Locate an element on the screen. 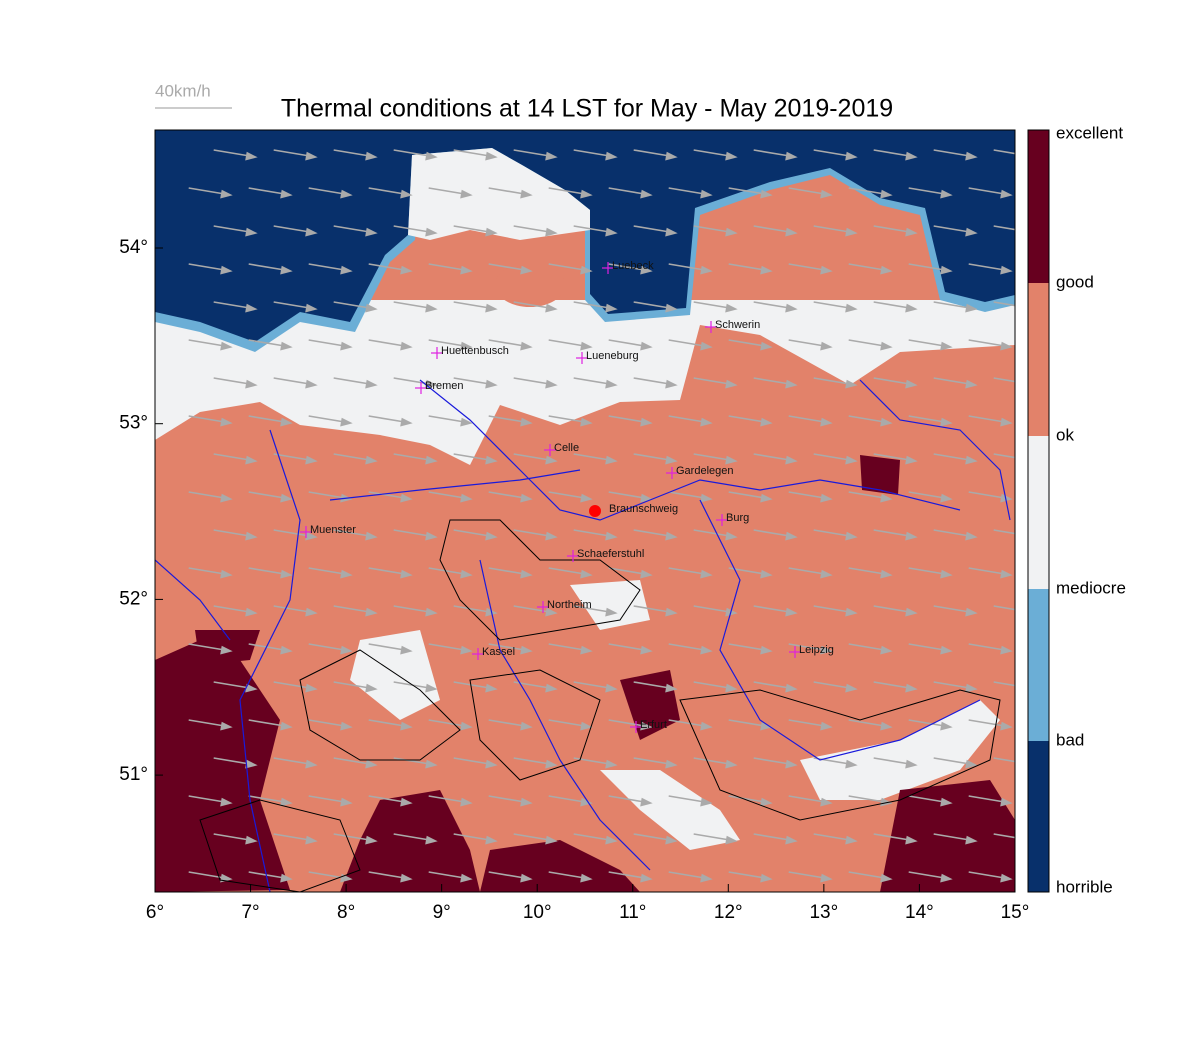  city-label: Luebeck is located at coordinates (633, 266).